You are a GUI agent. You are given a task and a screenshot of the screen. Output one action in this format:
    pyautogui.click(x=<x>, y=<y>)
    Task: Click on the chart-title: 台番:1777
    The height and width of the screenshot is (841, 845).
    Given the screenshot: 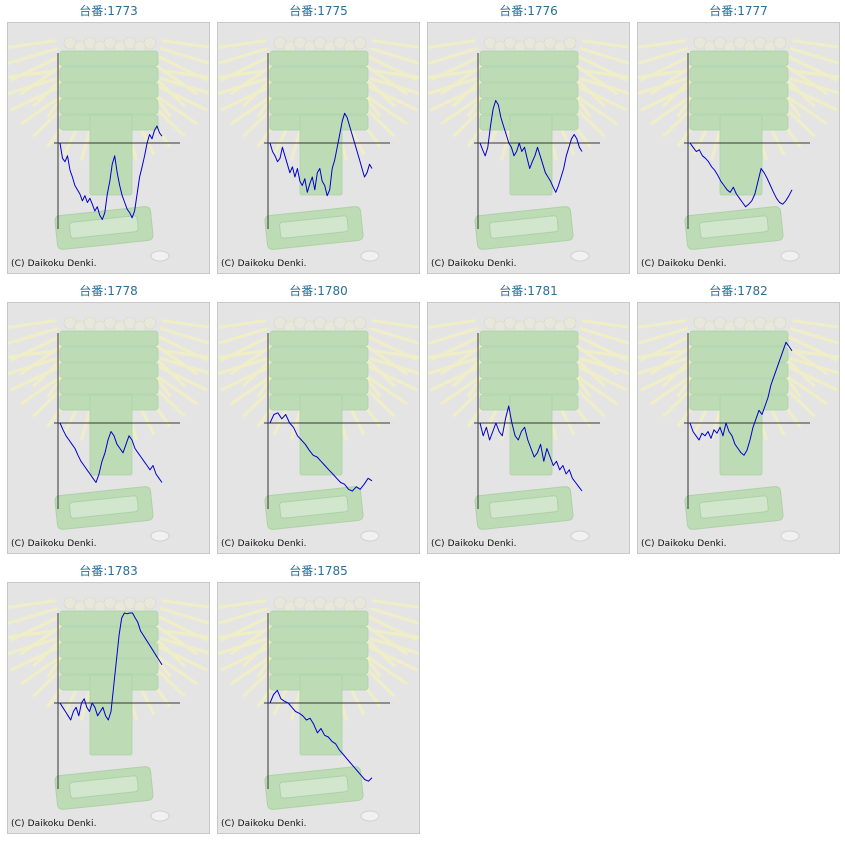 What is the action you would take?
    pyautogui.click(x=738, y=11)
    